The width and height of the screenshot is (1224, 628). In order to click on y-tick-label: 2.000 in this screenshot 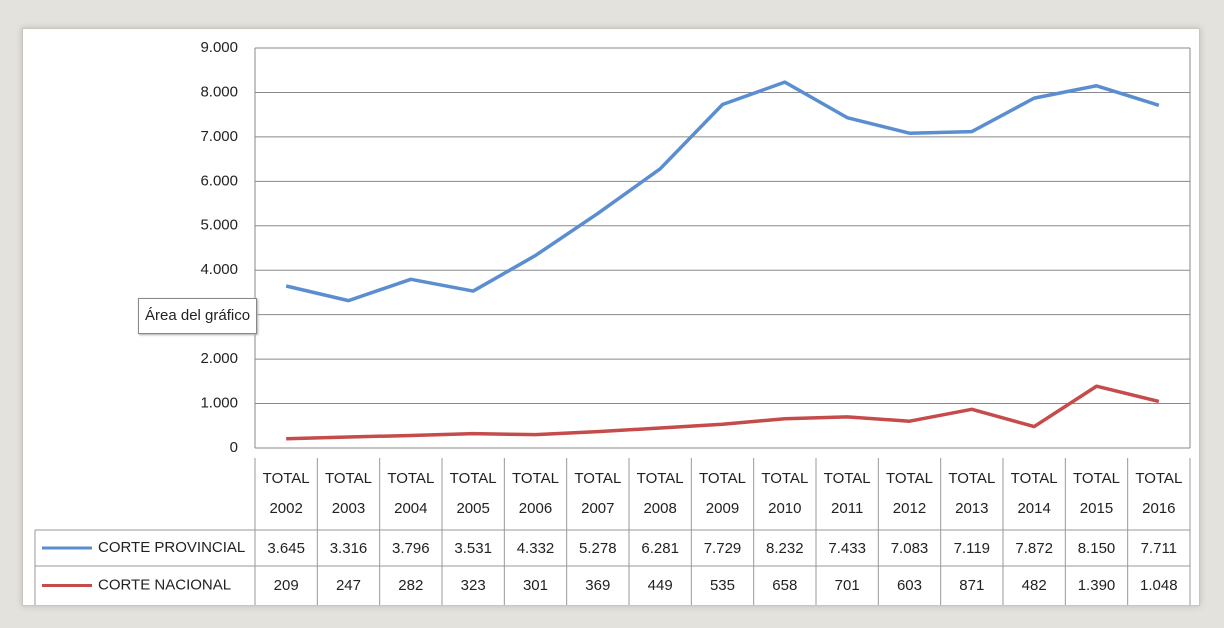, I will do `click(219, 358)`.